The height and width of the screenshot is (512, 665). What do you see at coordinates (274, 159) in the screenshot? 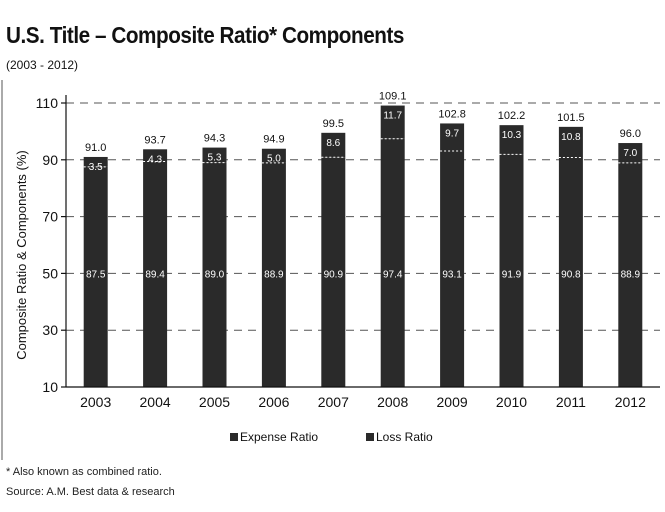
I see `data-label-loss: 5.0` at bounding box center [274, 159].